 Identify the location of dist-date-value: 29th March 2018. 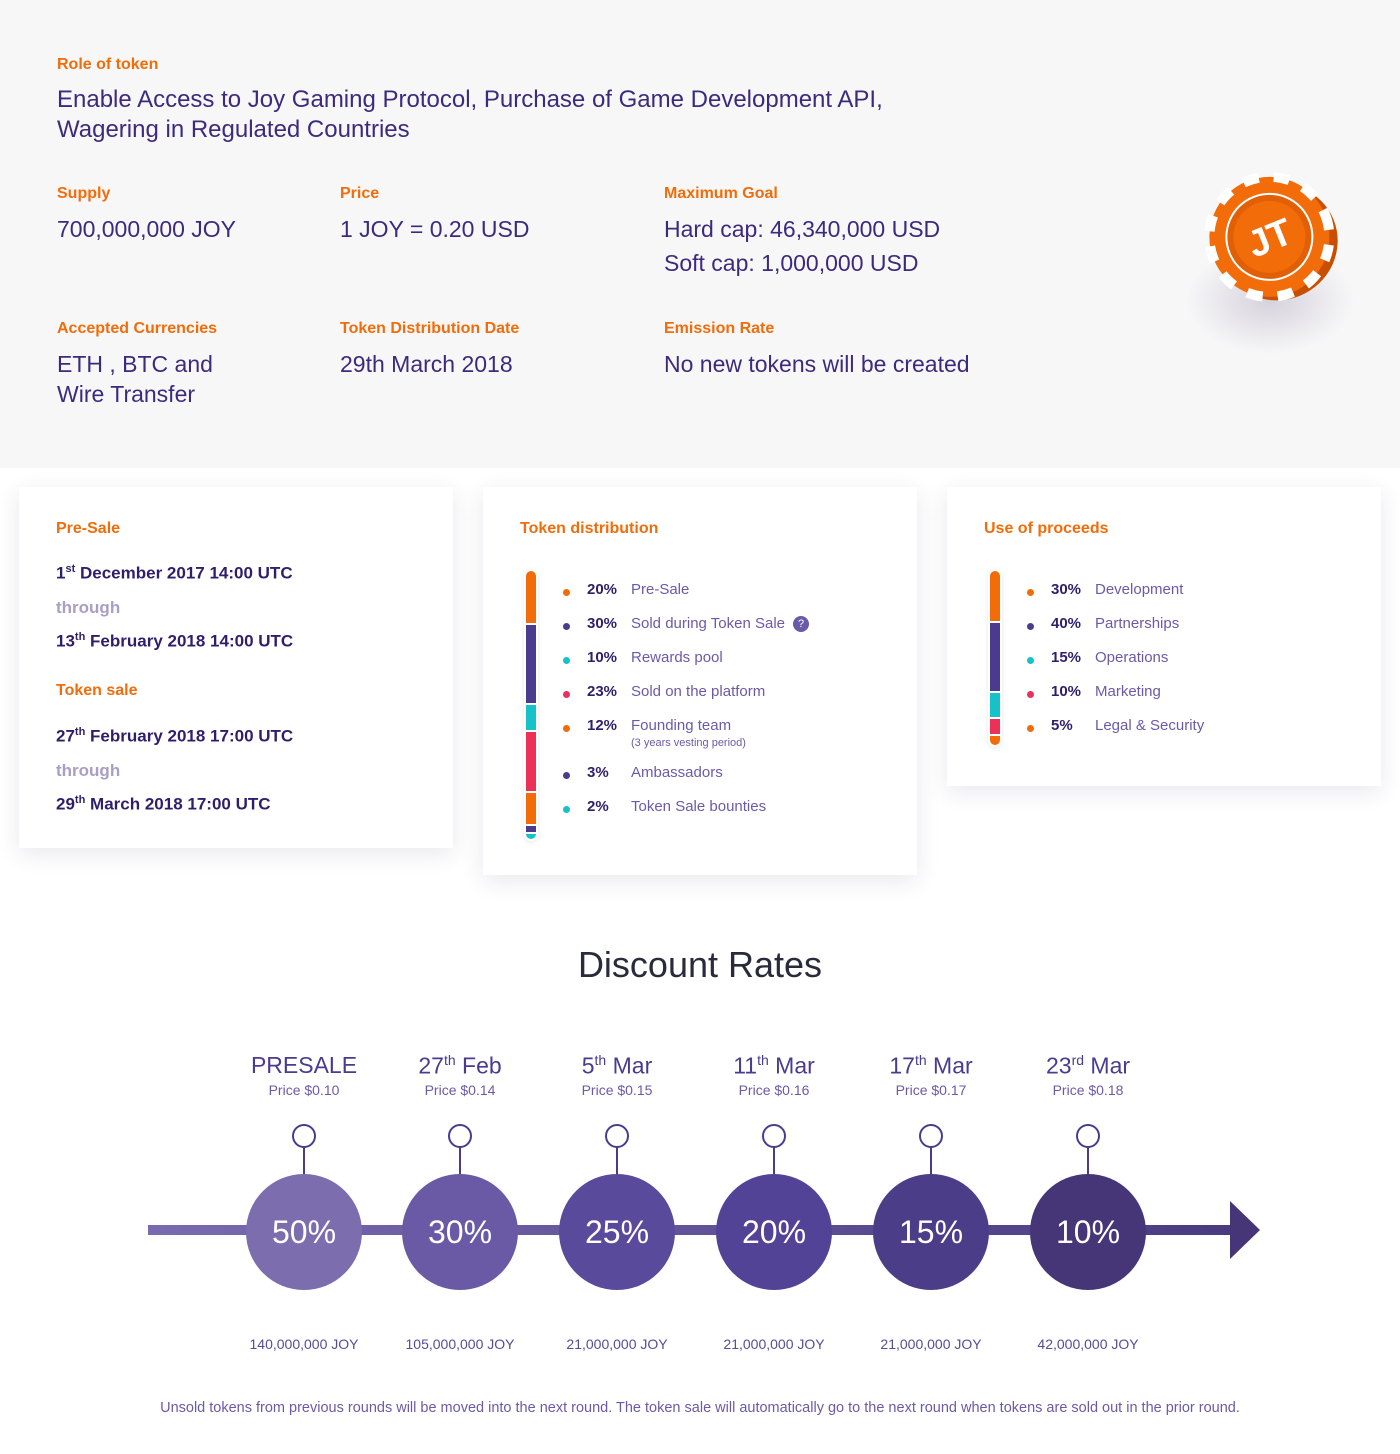
(426, 364).